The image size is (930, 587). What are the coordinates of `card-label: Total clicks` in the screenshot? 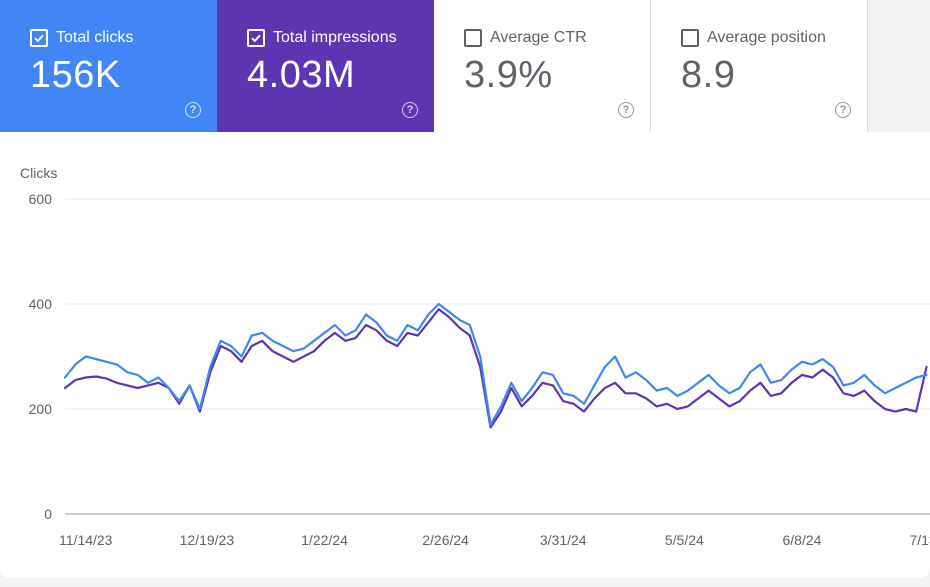 It's located at (95, 37).